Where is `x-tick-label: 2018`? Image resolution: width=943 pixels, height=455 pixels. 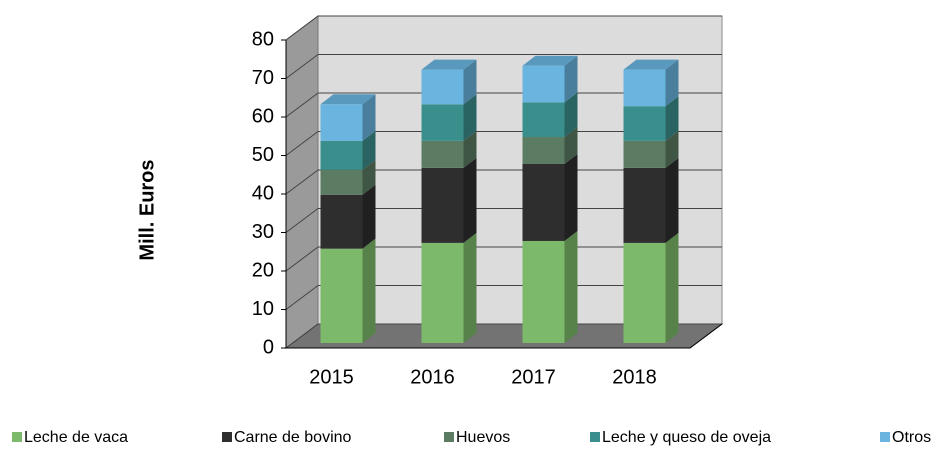
x-tick-label: 2018 is located at coordinates (634, 377).